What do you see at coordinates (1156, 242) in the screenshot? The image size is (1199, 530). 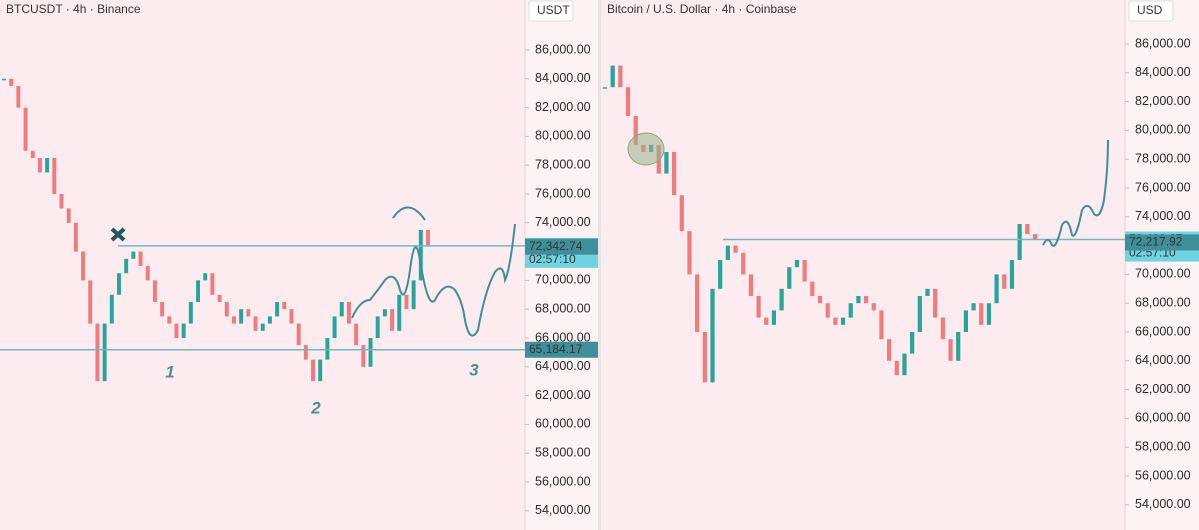 I see `price-label: 72,217.92` at bounding box center [1156, 242].